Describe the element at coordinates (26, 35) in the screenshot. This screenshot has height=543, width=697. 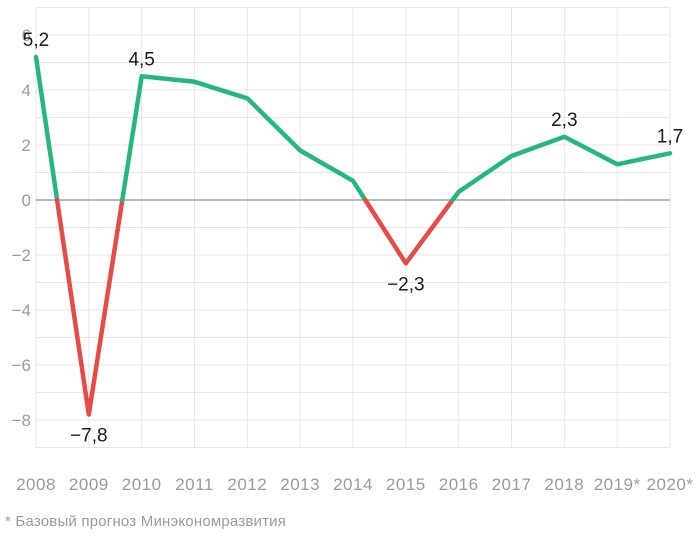
I see `y-tick-label: 6` at that location.